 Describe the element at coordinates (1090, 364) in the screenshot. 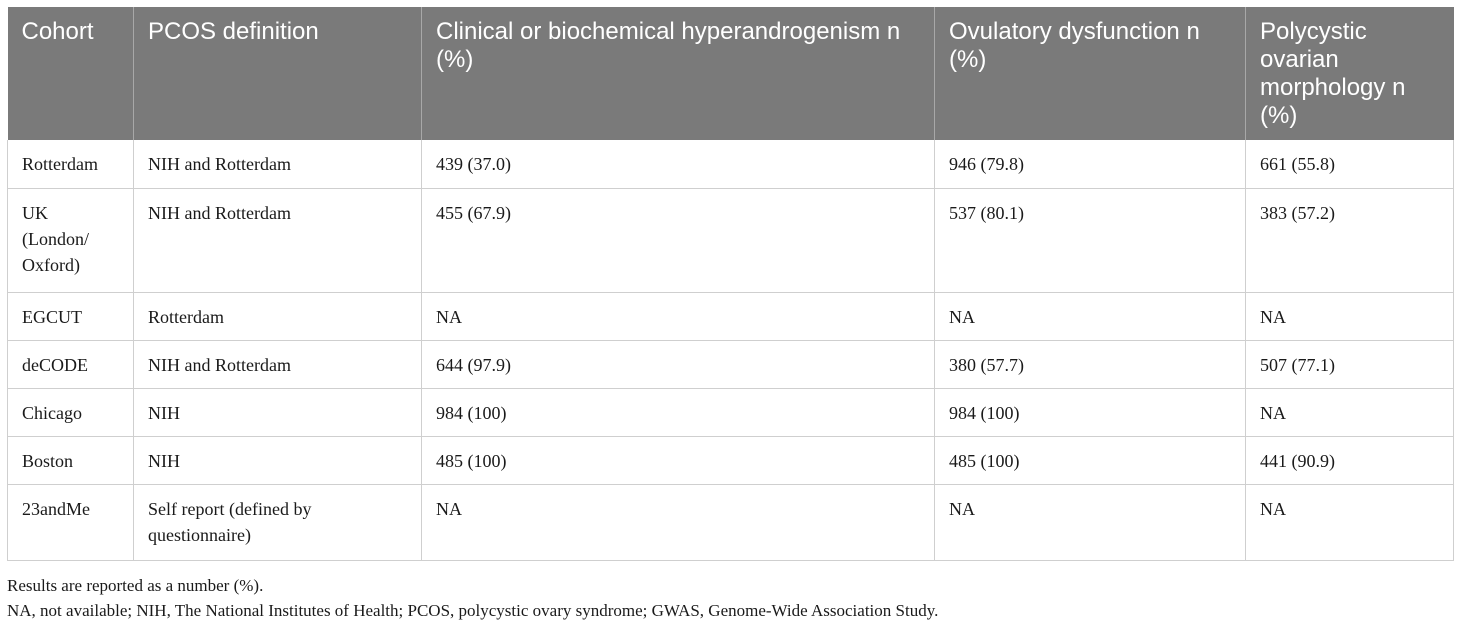

I see `cell-ovulatory: 380 (57.7)` at that location.